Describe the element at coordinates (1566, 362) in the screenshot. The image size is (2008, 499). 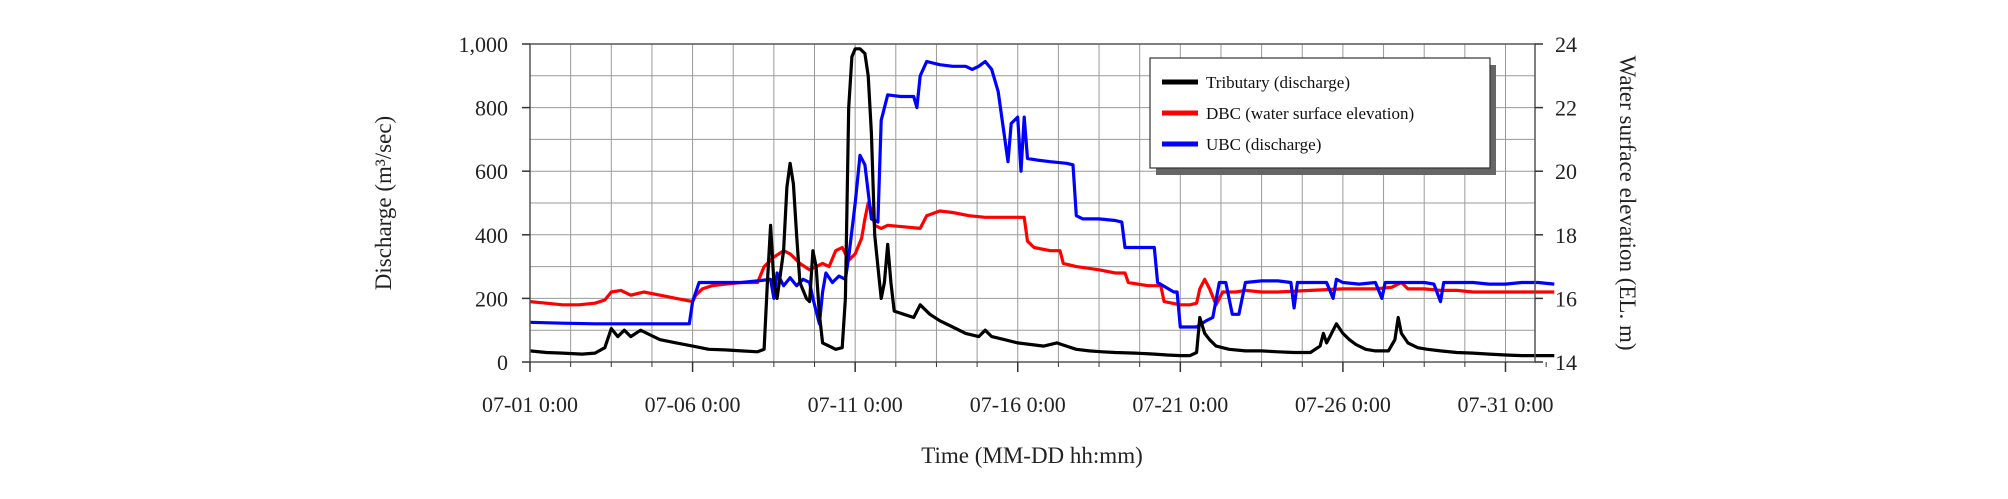
I see `y-right-tick-label: 14` at that location.